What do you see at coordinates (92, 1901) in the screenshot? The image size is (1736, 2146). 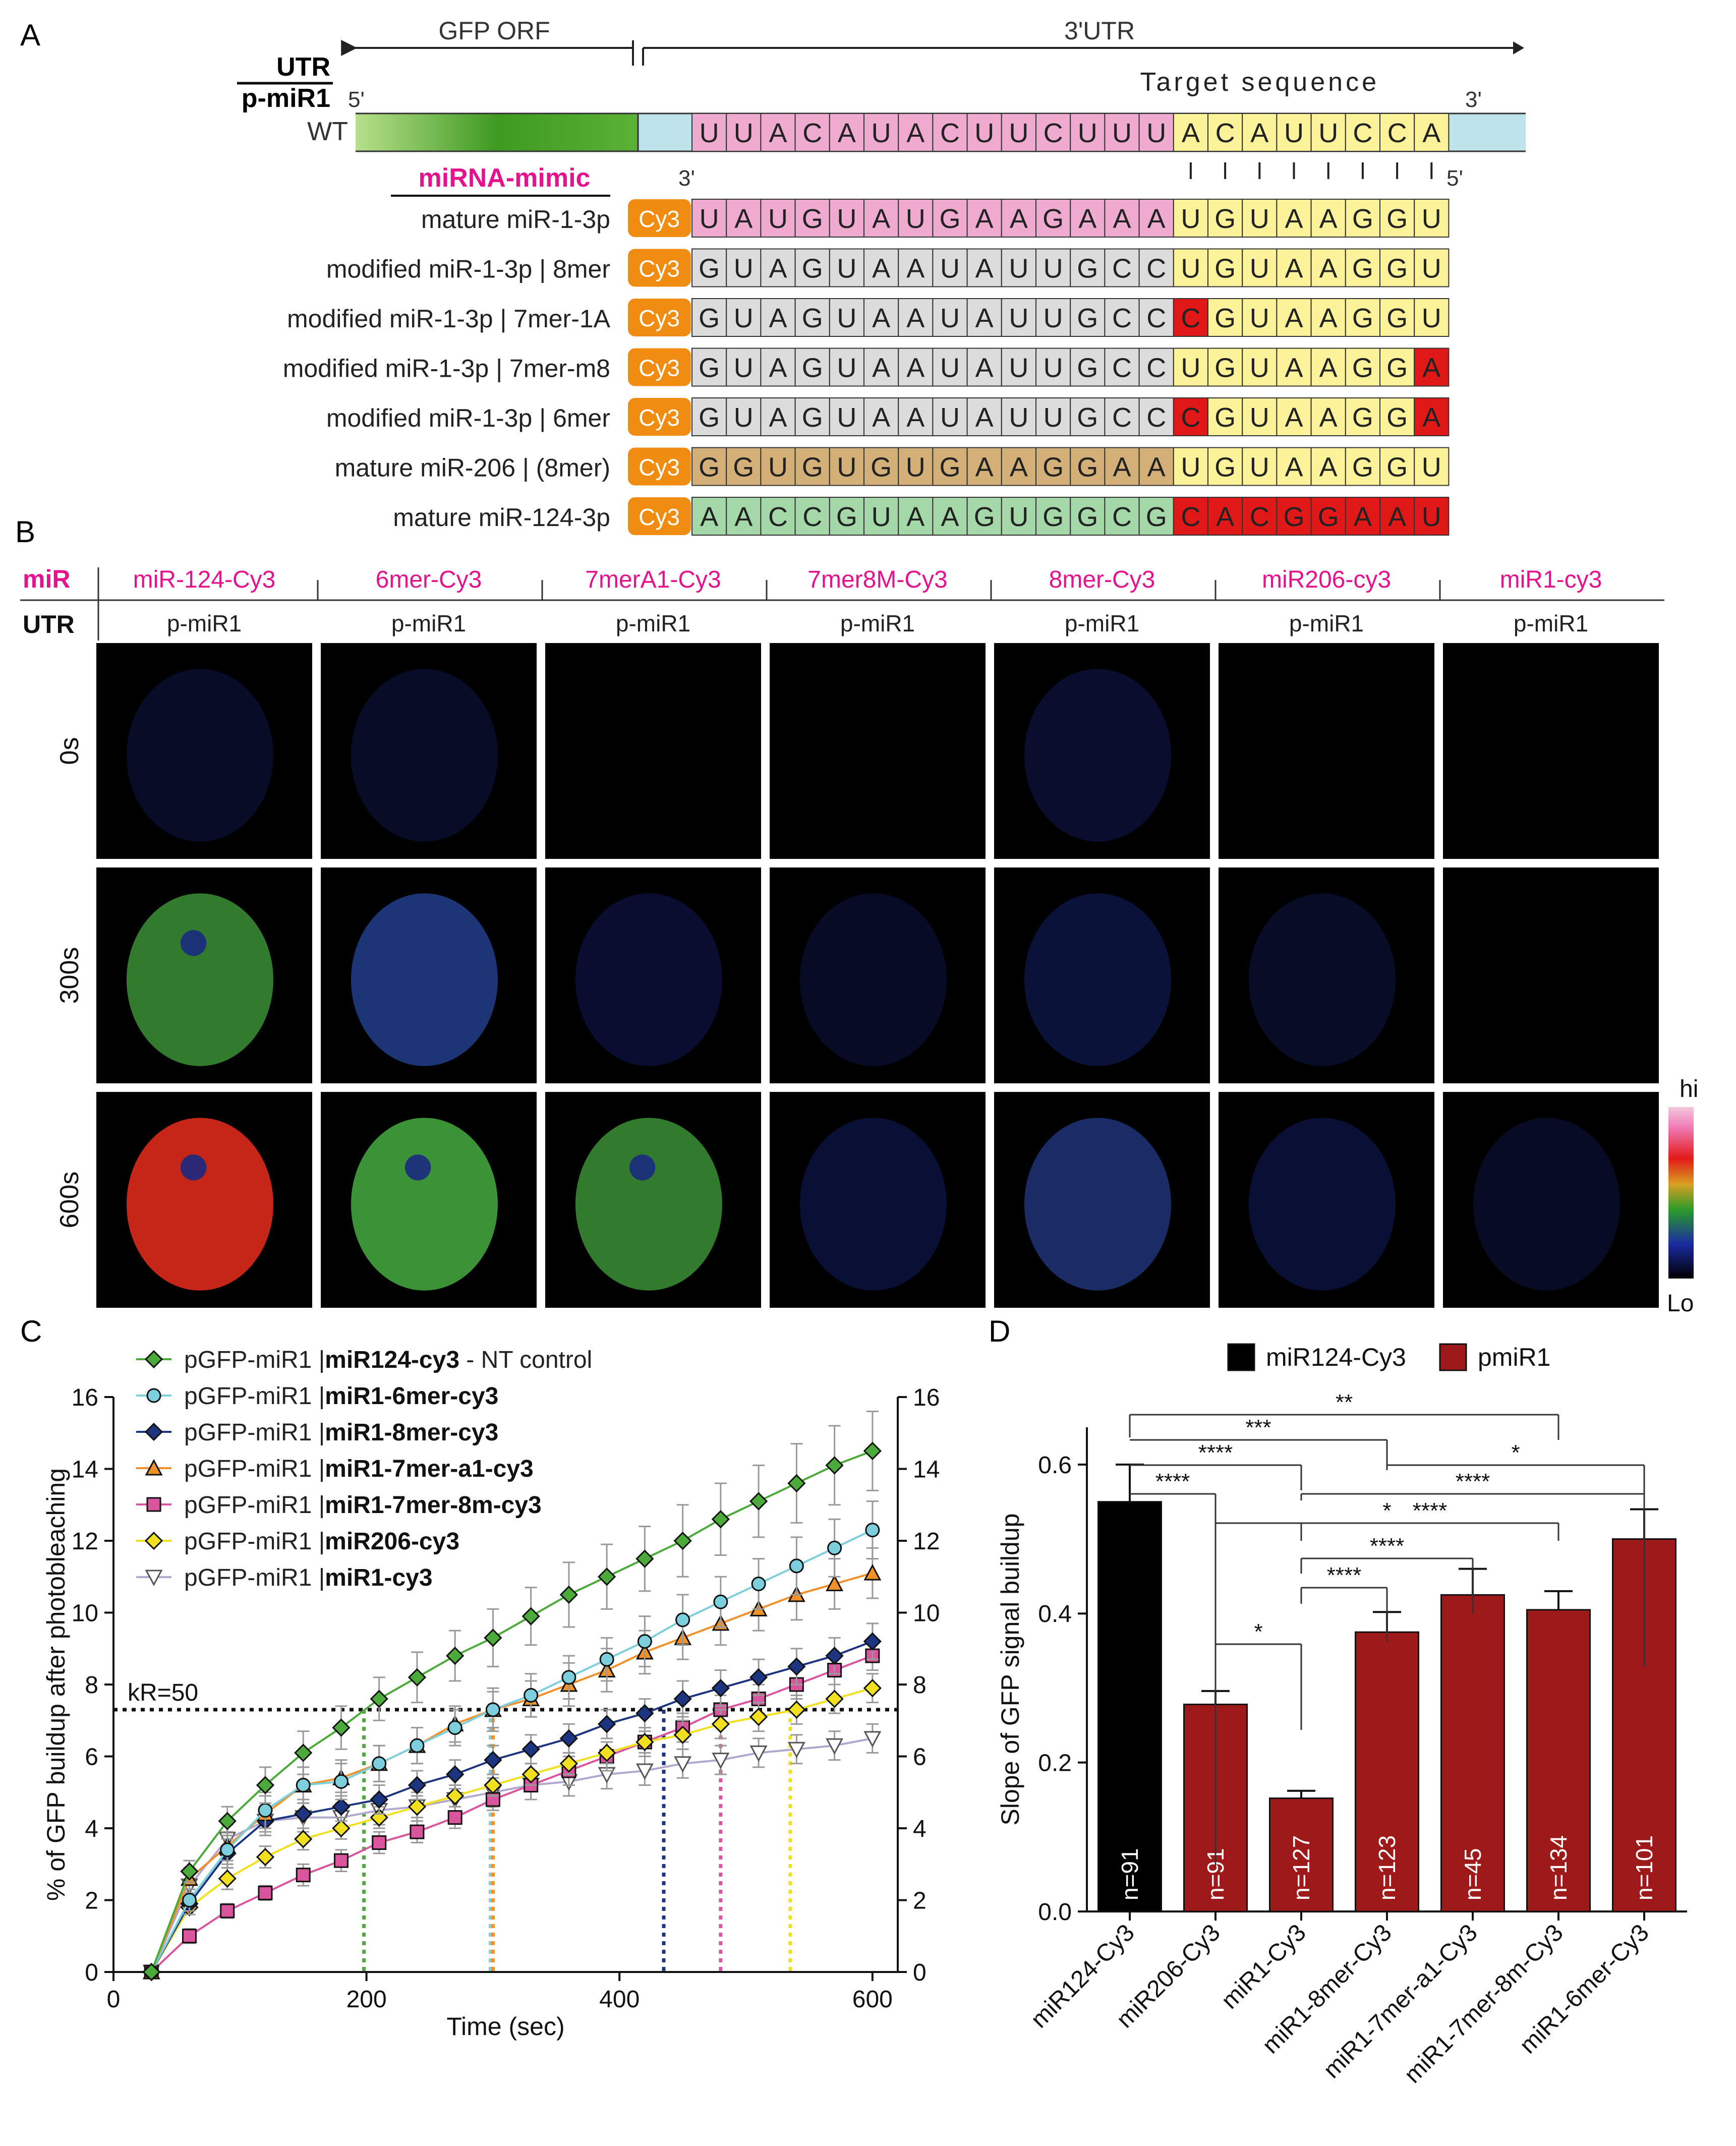 I see `y-tick-label: 2` at bounding box center [92, 1901].